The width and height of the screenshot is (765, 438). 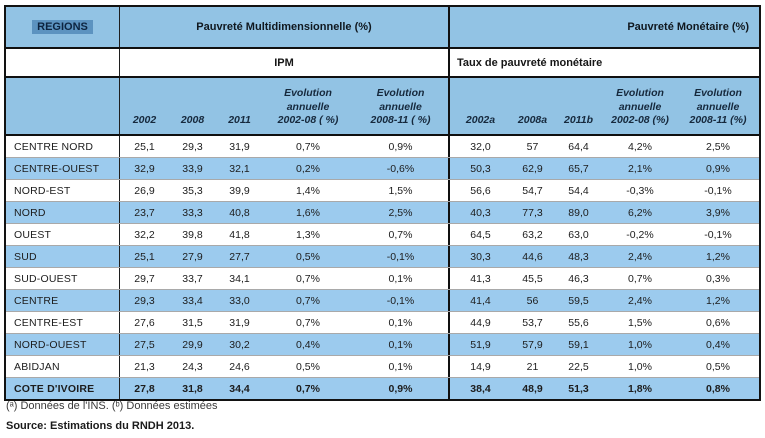 What do you see at coordinates (57, 168) in the screenshot?
I see `region-name-cell: CENTRE-OUEST` at bounding box center [57, 168].